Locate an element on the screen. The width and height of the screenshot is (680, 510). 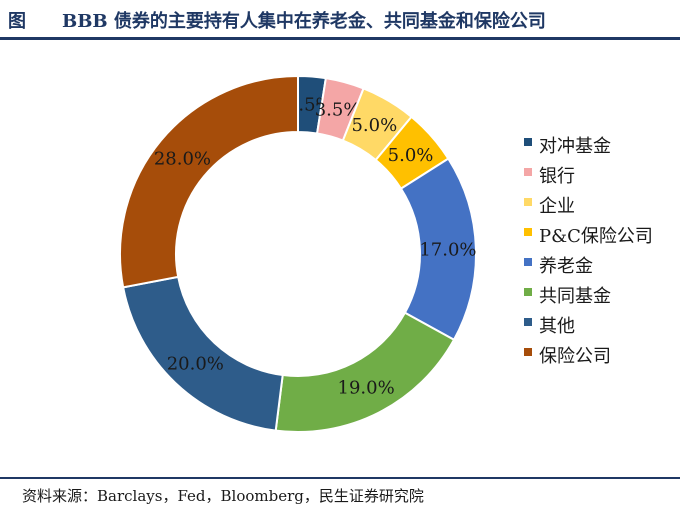
legend-label: 保险公司 is located at coordinates (575, 356).